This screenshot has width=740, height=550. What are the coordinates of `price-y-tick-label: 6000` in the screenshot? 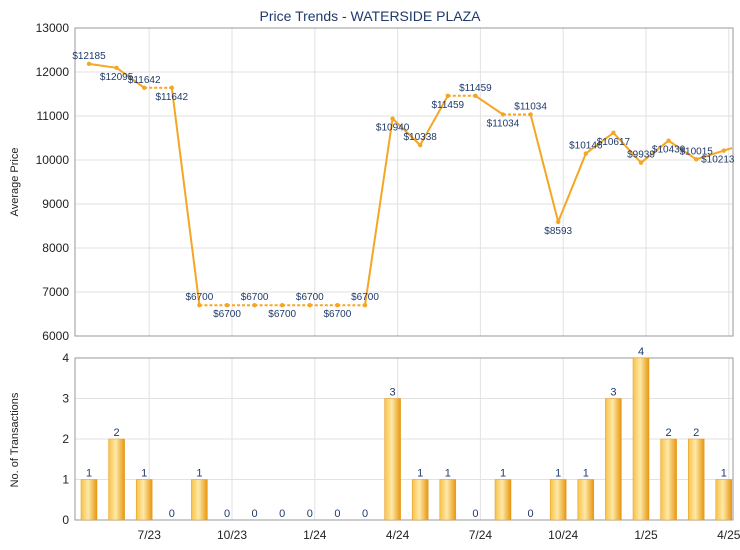 It's located at (55, 336).